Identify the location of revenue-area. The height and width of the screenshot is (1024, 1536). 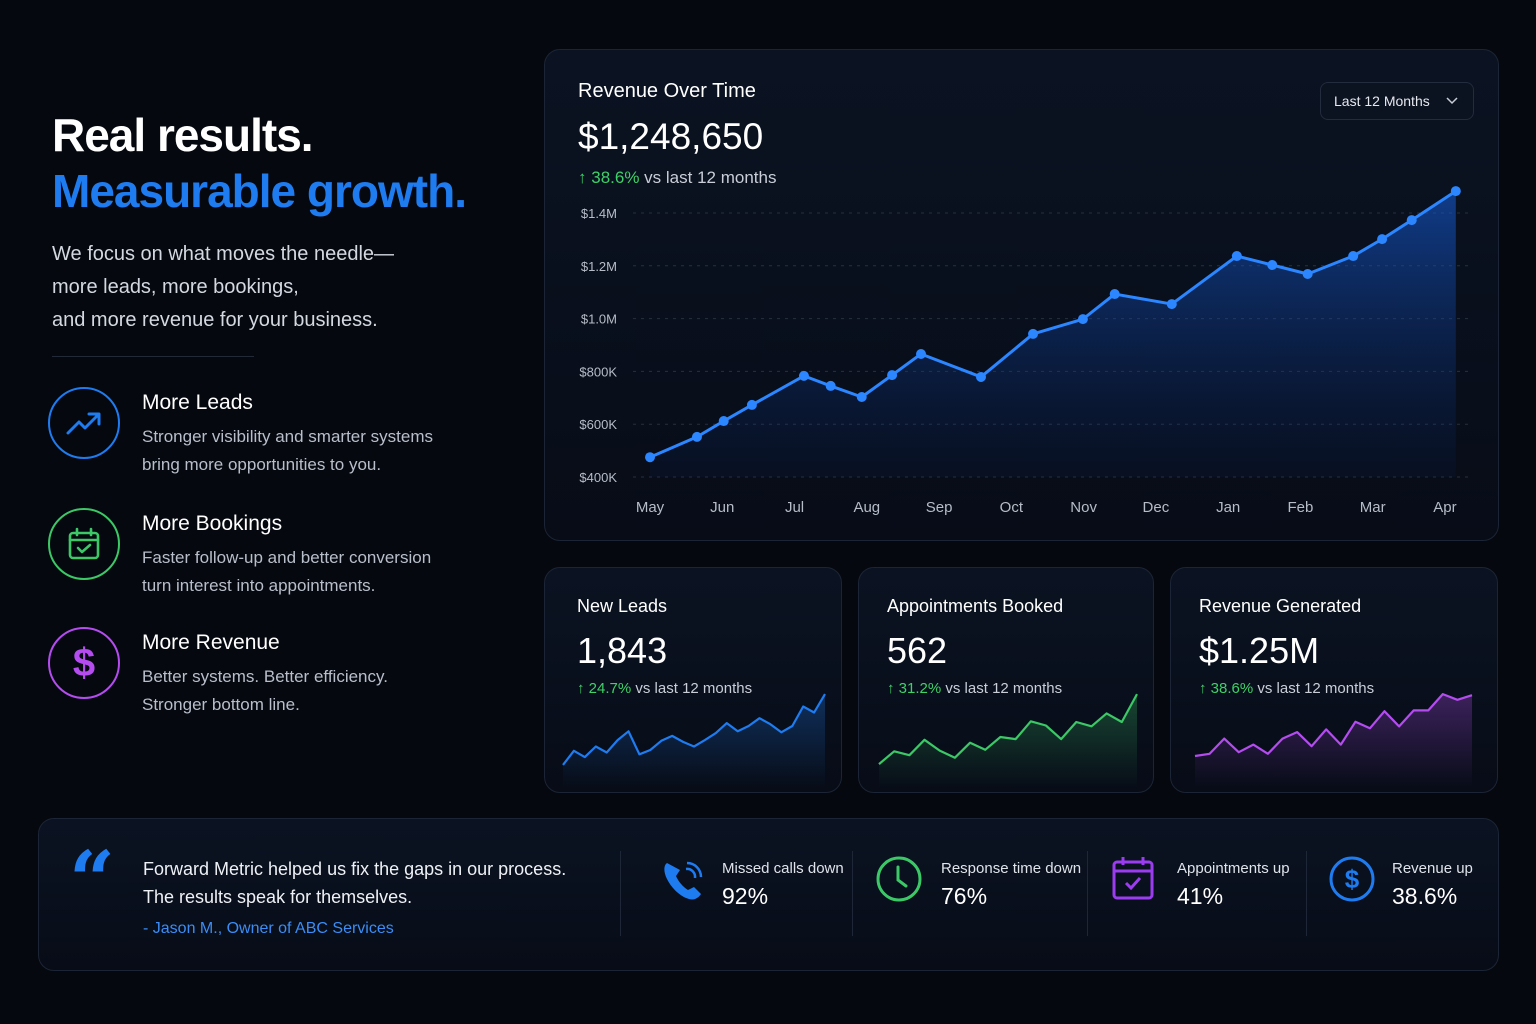
(1053, 334).